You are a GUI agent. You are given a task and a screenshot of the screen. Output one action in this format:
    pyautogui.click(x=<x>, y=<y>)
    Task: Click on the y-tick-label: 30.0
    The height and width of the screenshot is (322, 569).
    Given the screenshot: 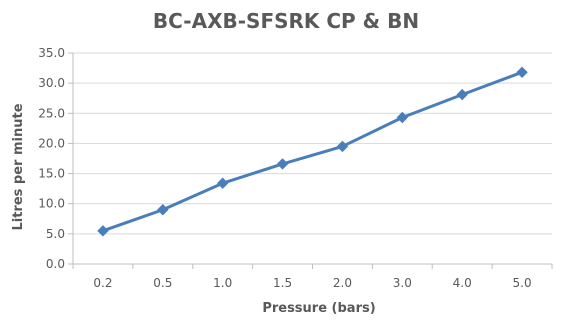 What is the action you would take?
    pyautogui.click(x=51, y=83)
    